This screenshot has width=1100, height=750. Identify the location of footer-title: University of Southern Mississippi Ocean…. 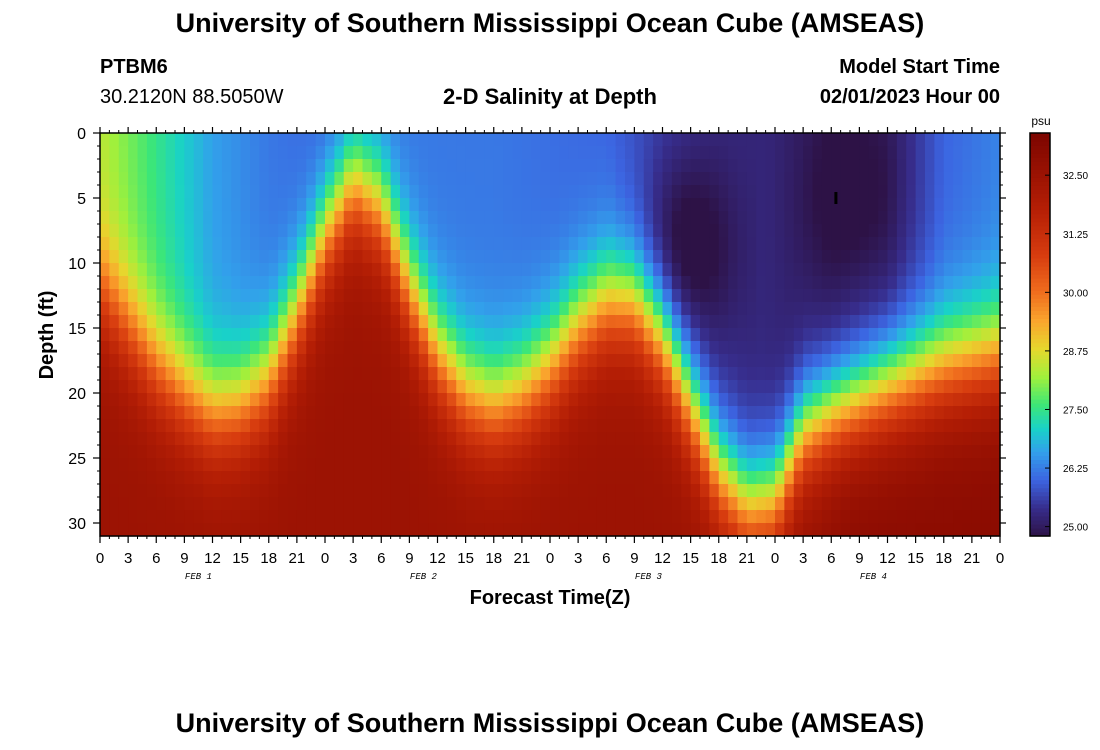
(550, 723).